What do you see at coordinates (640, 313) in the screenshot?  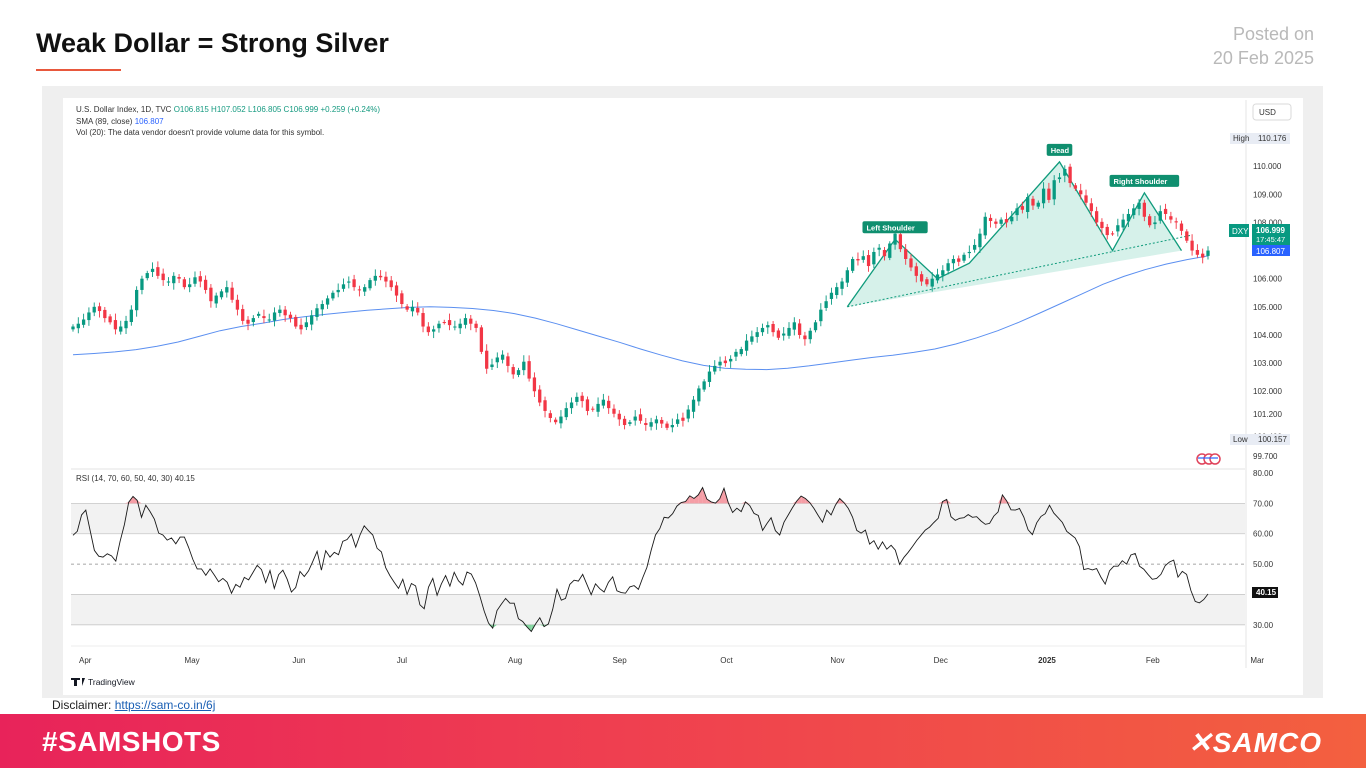 I see `sma-line` at bounding box center [640, 313].